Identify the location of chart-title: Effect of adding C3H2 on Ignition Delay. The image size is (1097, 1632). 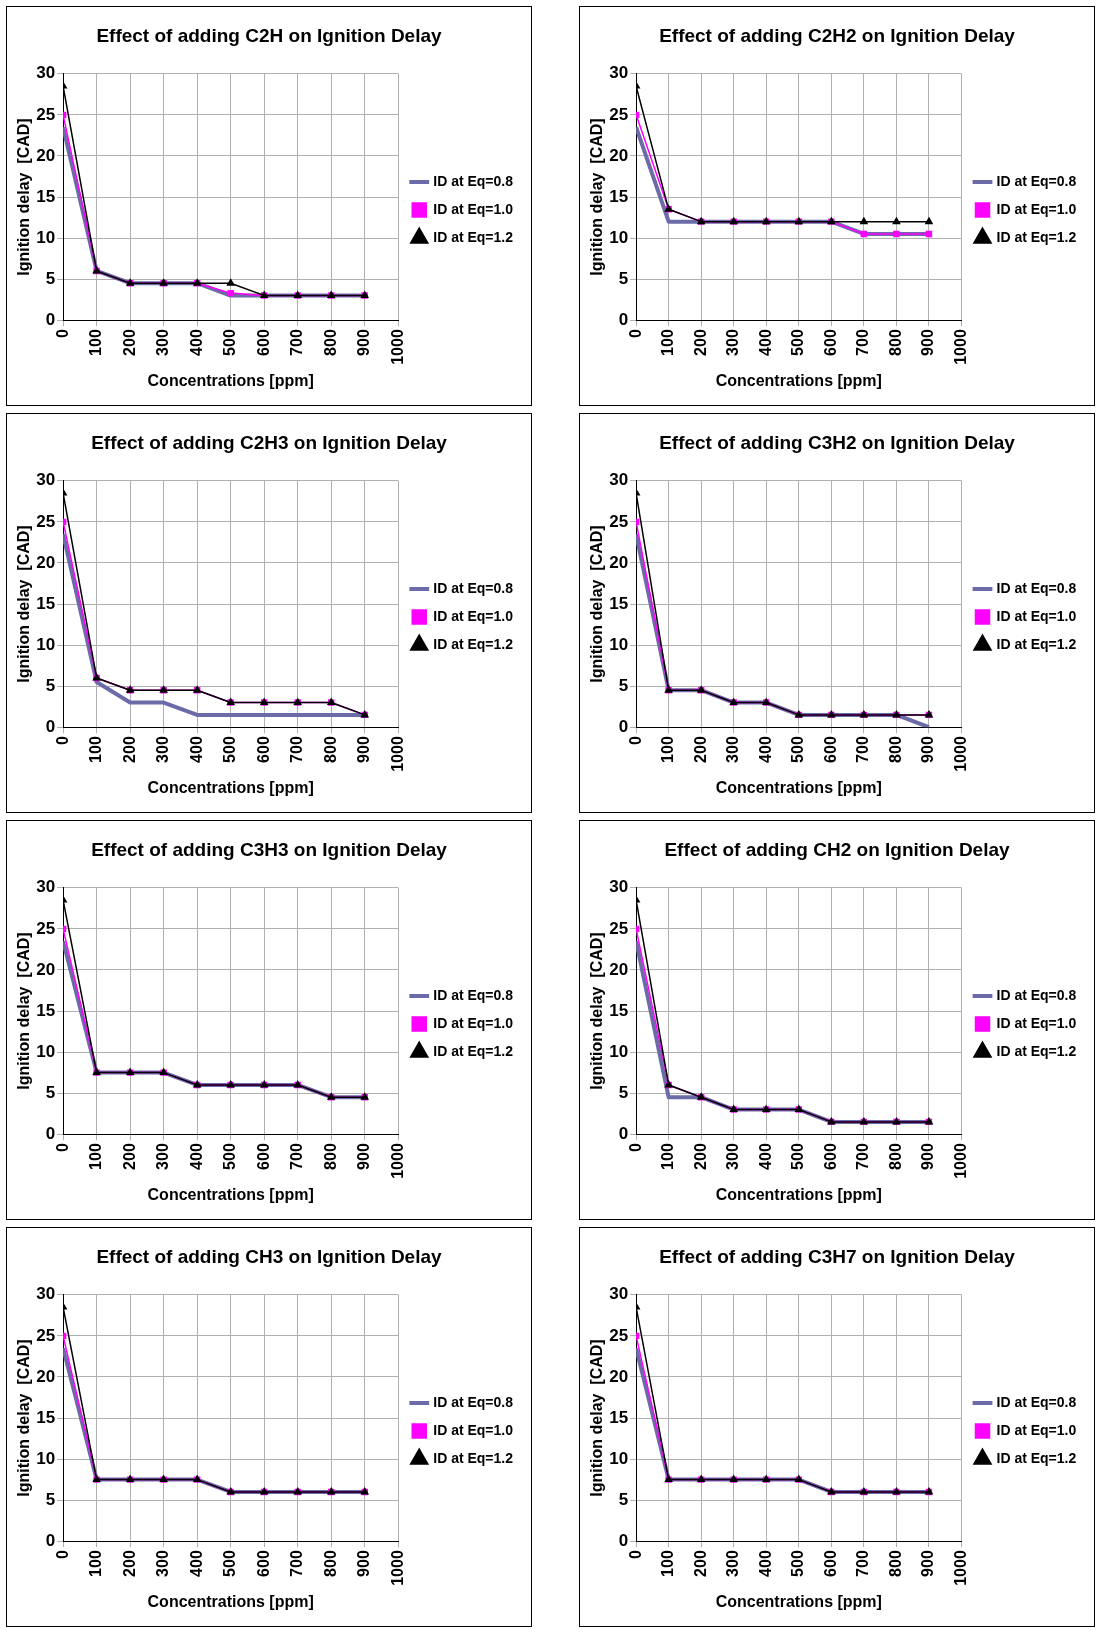
(837, 442).